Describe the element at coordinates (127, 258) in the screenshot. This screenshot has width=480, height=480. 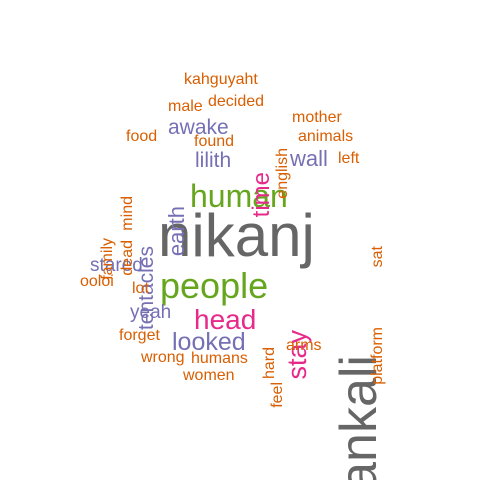
I see `word-dead: dead` at that location.